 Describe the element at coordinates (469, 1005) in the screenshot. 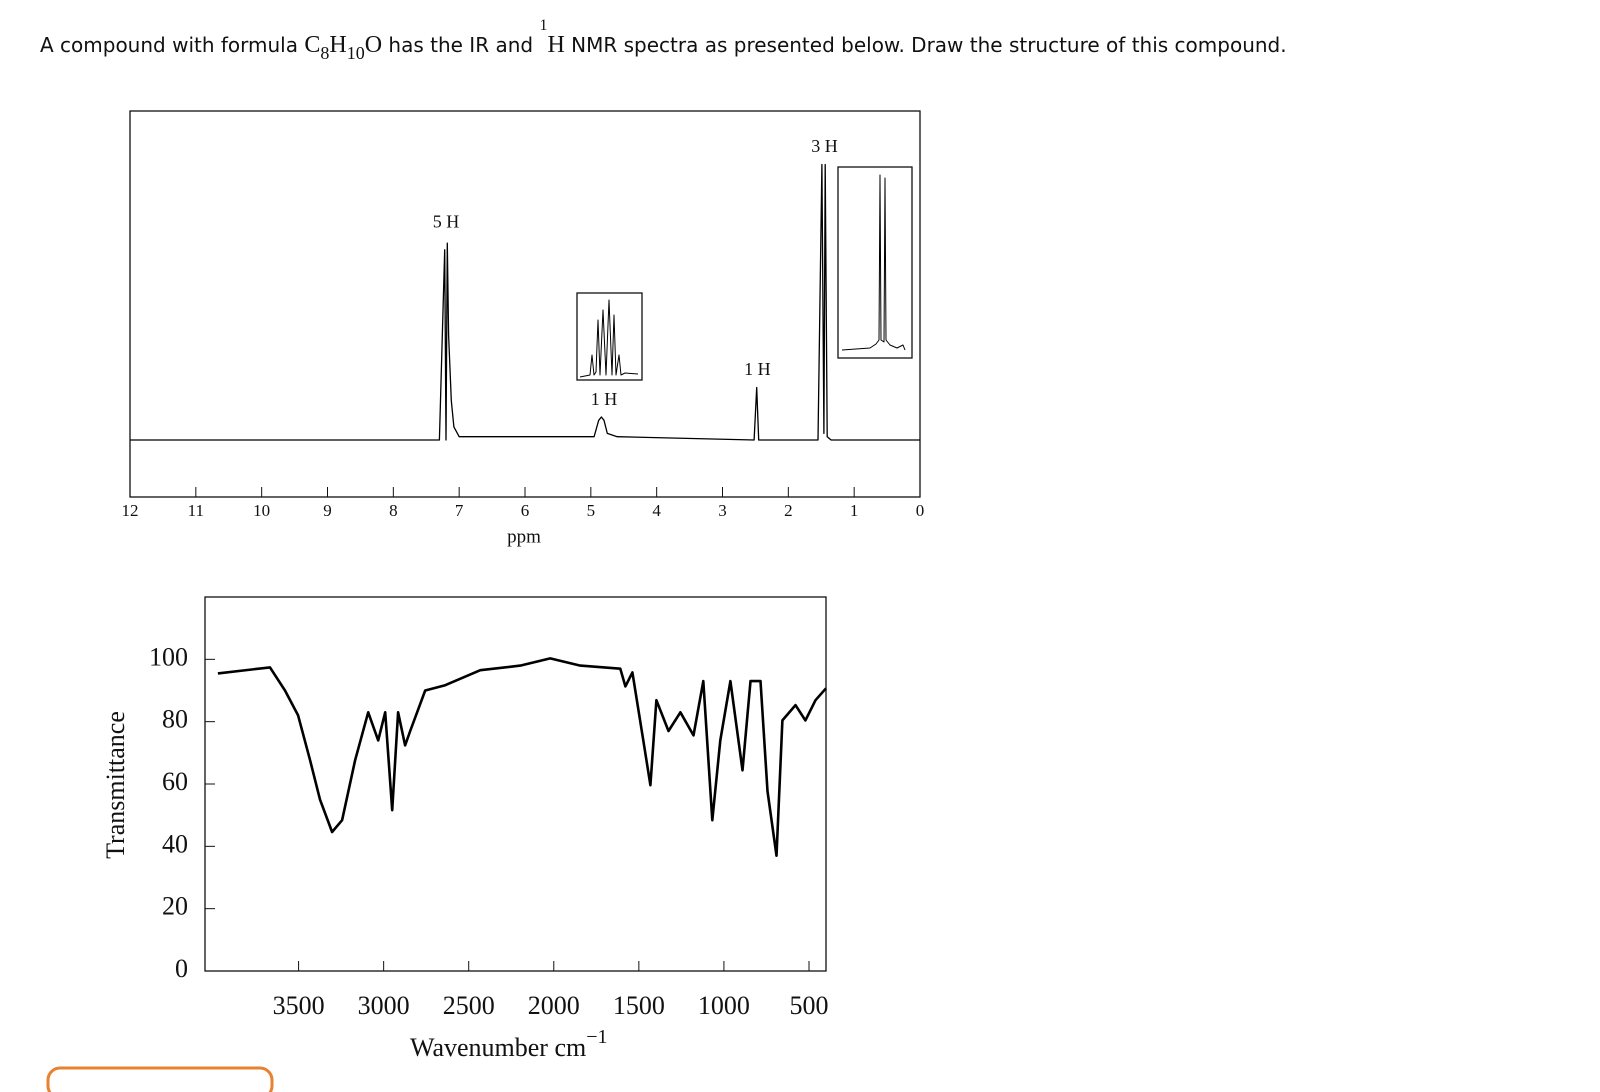

I see `x-tick-label: 2500` at that location.